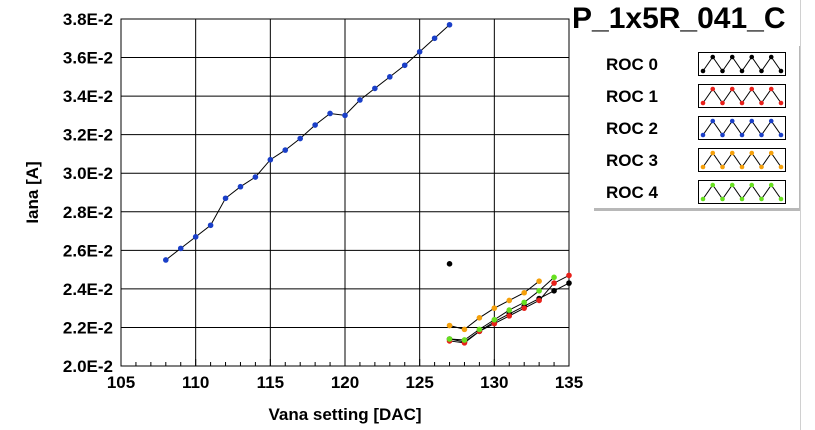 Image resolution: width=815 pixels, height=430 pixels. I want to click on x-tick-label: 125, so click(419, 382).